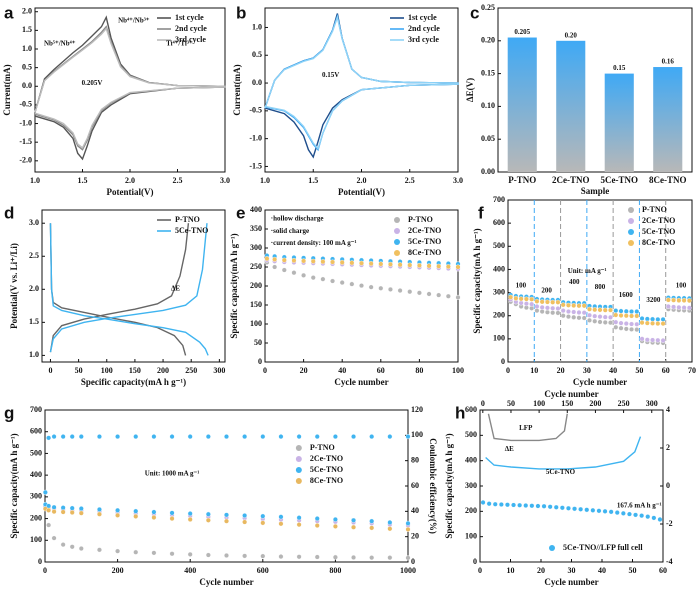 Image resolution: width=700 pixels, height=592 pixels. I want to click on annotation: ·current density: 100 mA g⁻¹, so click(314, 243).